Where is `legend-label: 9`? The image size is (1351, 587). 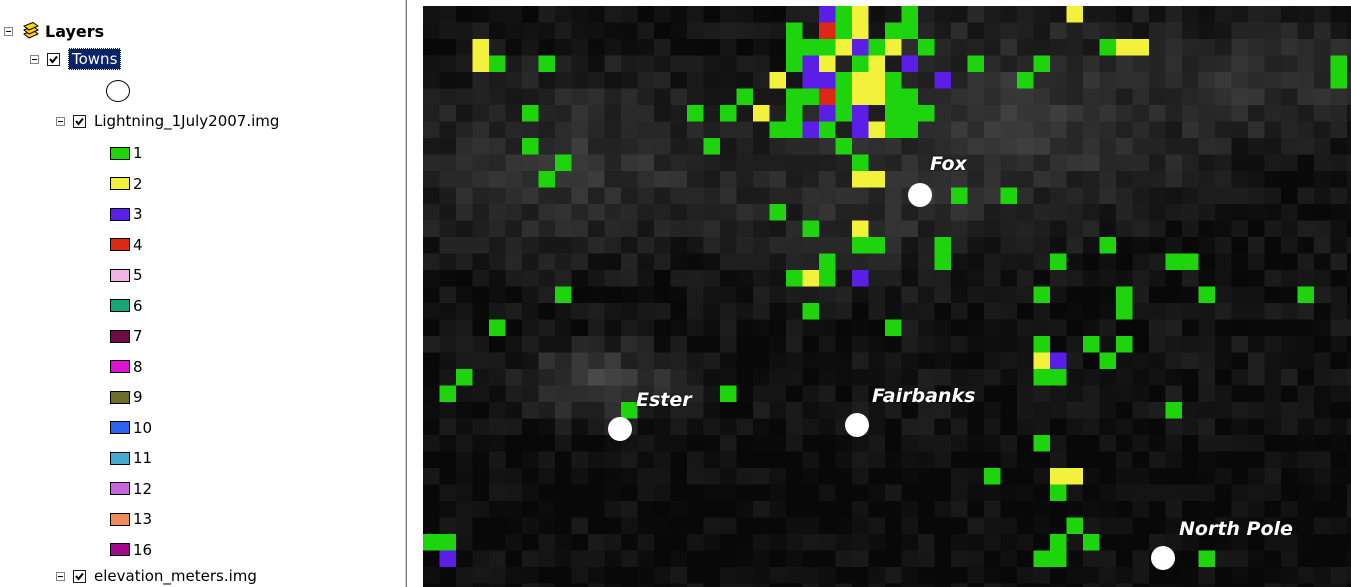
legend-label: 9 is located at coordinates (138, 397).